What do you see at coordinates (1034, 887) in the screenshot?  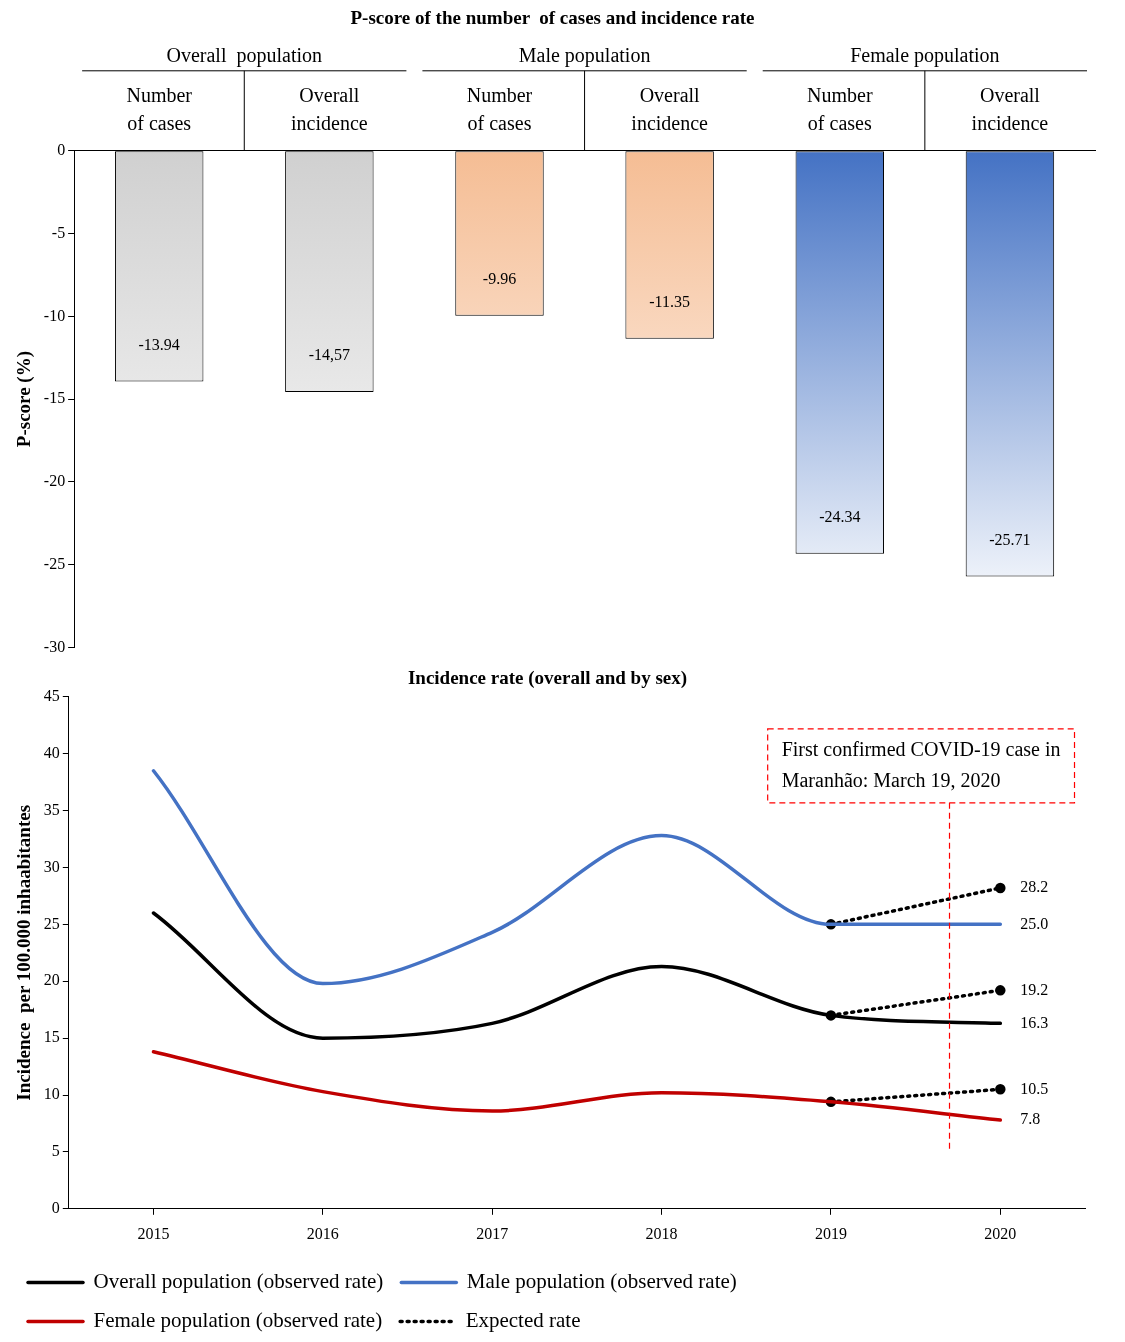 I see `data-label: 28.2` at bounding box center [1034, 887].